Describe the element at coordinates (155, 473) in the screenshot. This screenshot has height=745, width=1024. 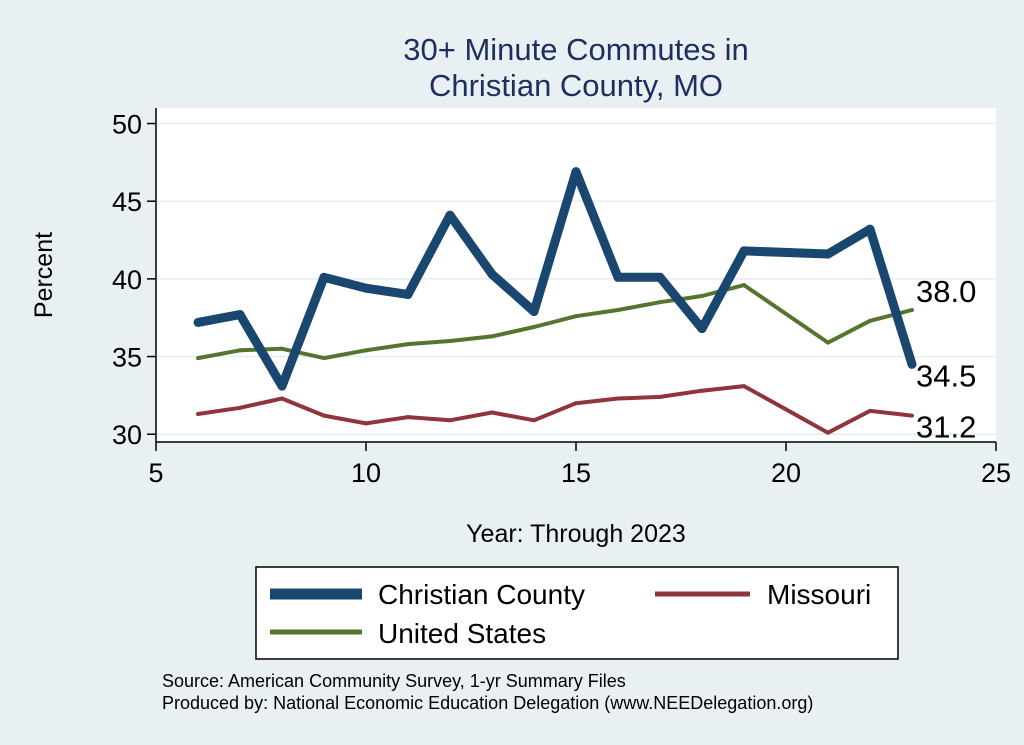
I see `x-tick-label-5: 5` at that location.